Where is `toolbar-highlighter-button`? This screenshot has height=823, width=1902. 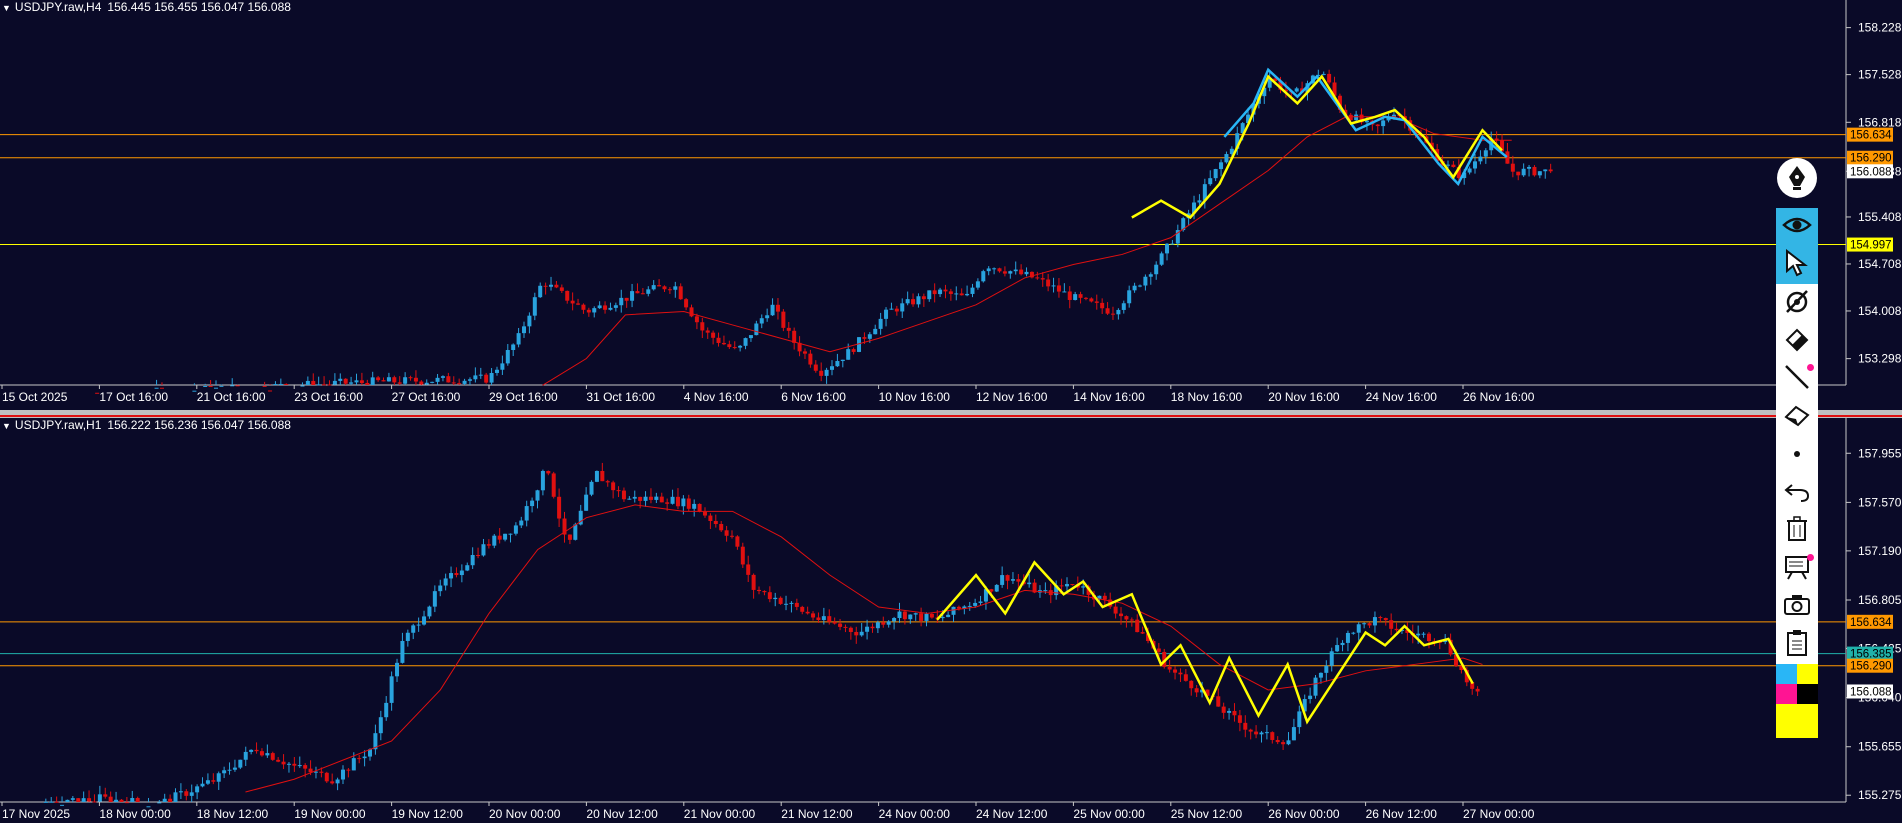
toolbar-highlighter-button is located at coordinates (1797, 341).